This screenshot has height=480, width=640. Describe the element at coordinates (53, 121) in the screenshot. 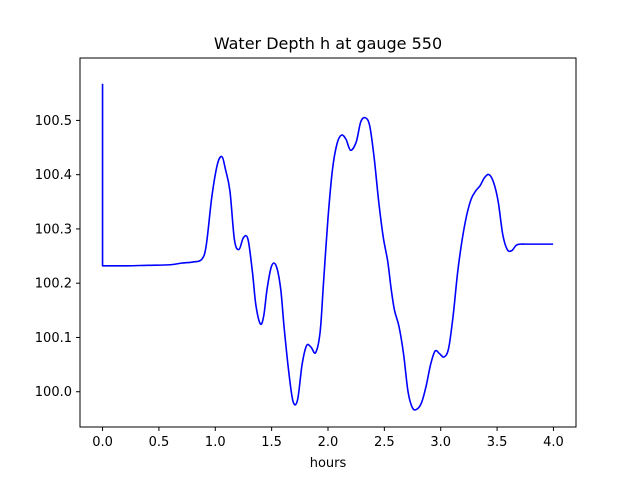

I see `y-tick-label: 100.5` at that location.